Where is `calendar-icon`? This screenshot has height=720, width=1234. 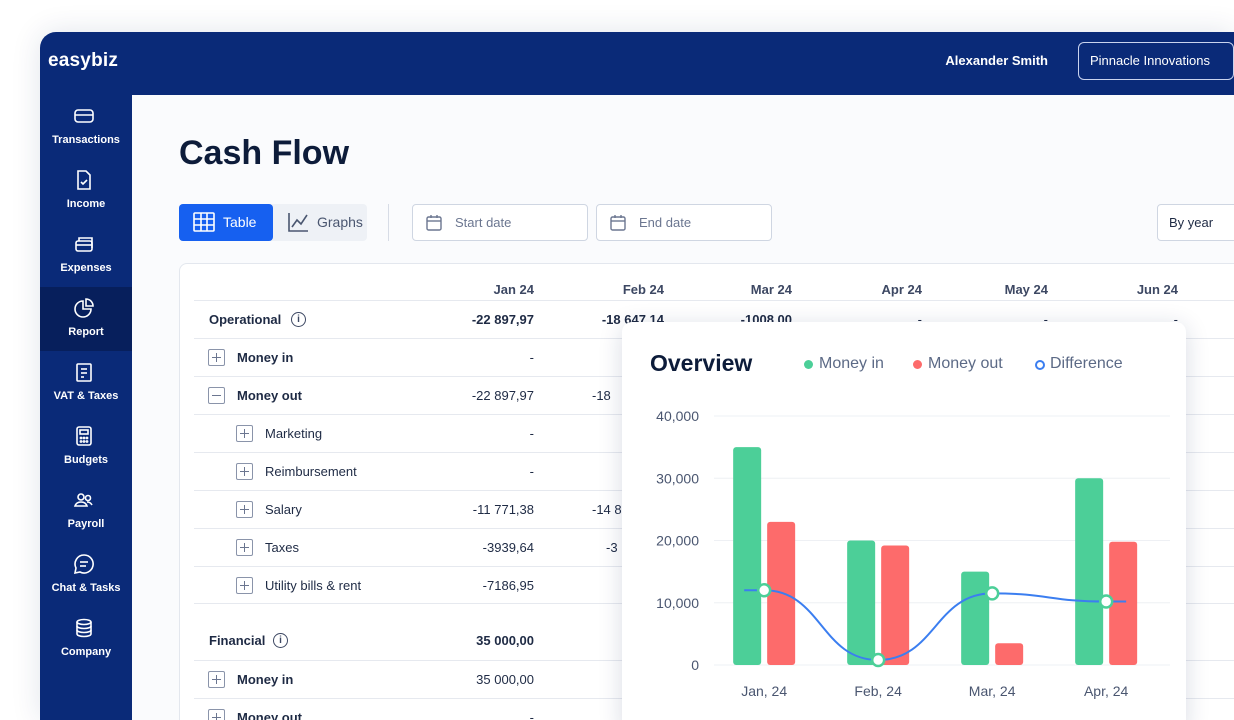
calendar-icon is located at coordinates (434, 223).